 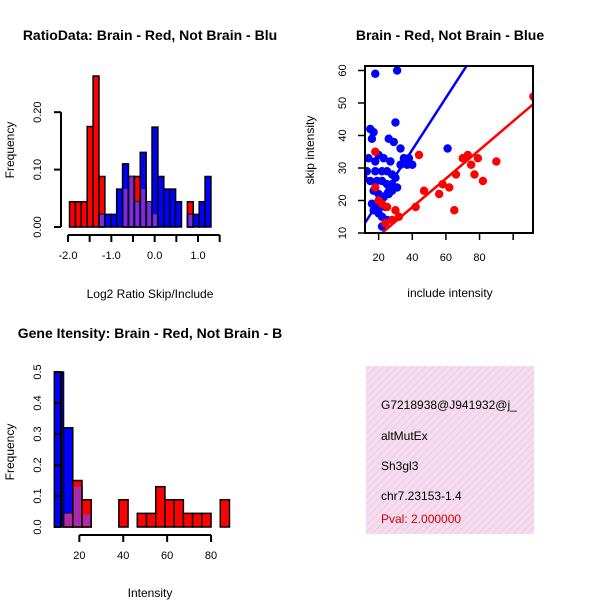 I want to click on probe-id-text: G7218938@J941932@j_, so click(x=449, y=405).